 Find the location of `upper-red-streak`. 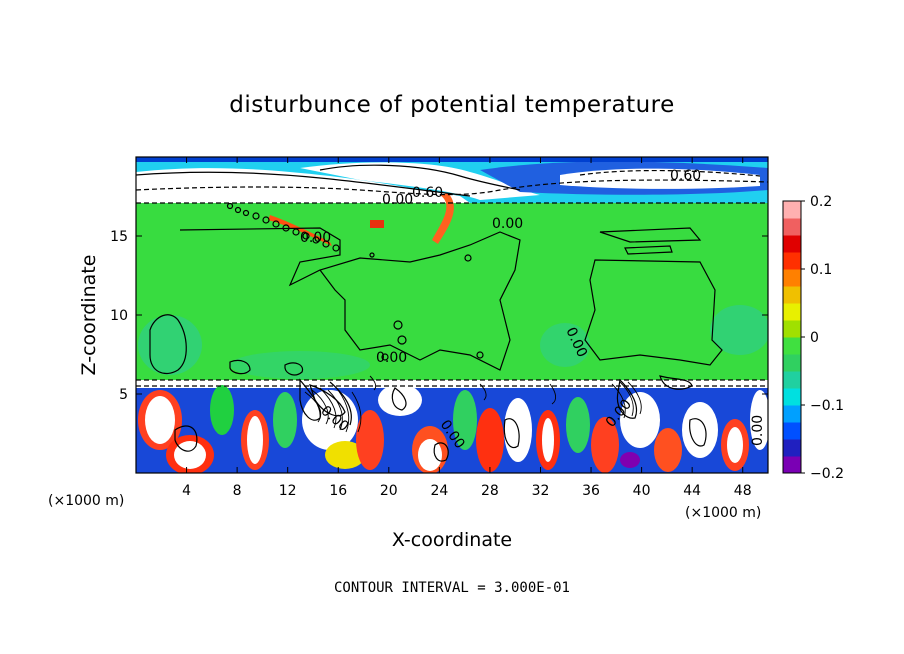

upper-red-streak is located at coordinates (443, 218).